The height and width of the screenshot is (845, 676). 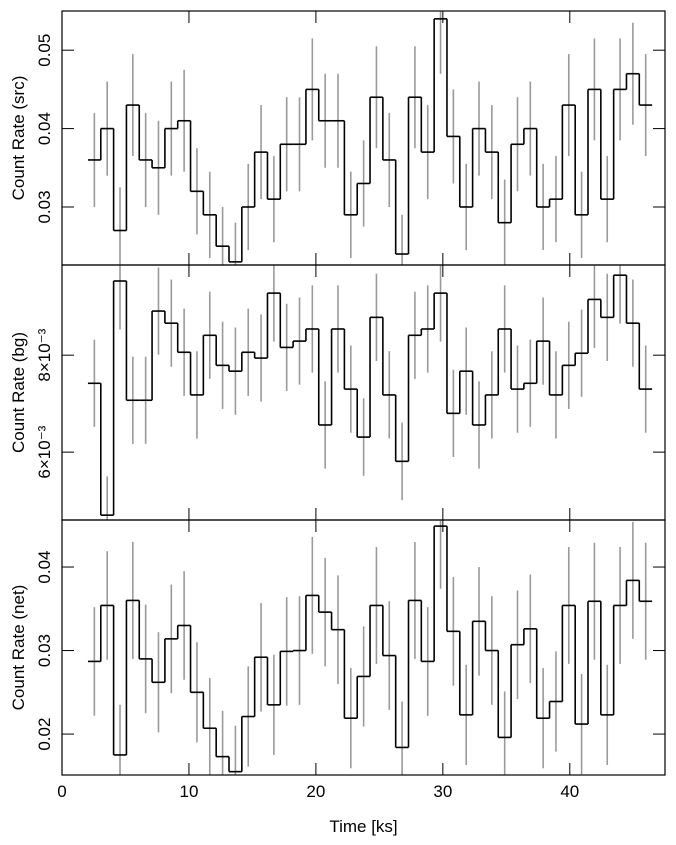 I want to click on y-tick-label: 0.02, so click(x=44, y=734).